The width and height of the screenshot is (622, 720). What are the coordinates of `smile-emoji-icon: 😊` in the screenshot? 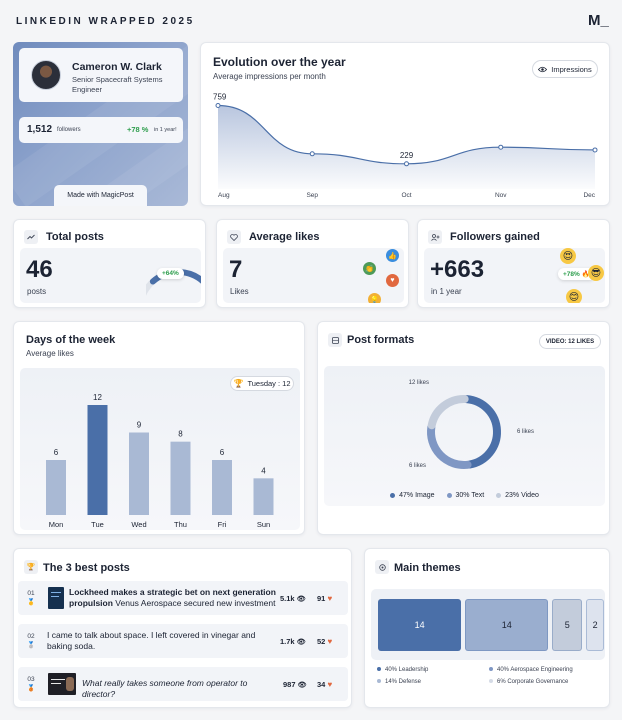 It's located at (574, 296).